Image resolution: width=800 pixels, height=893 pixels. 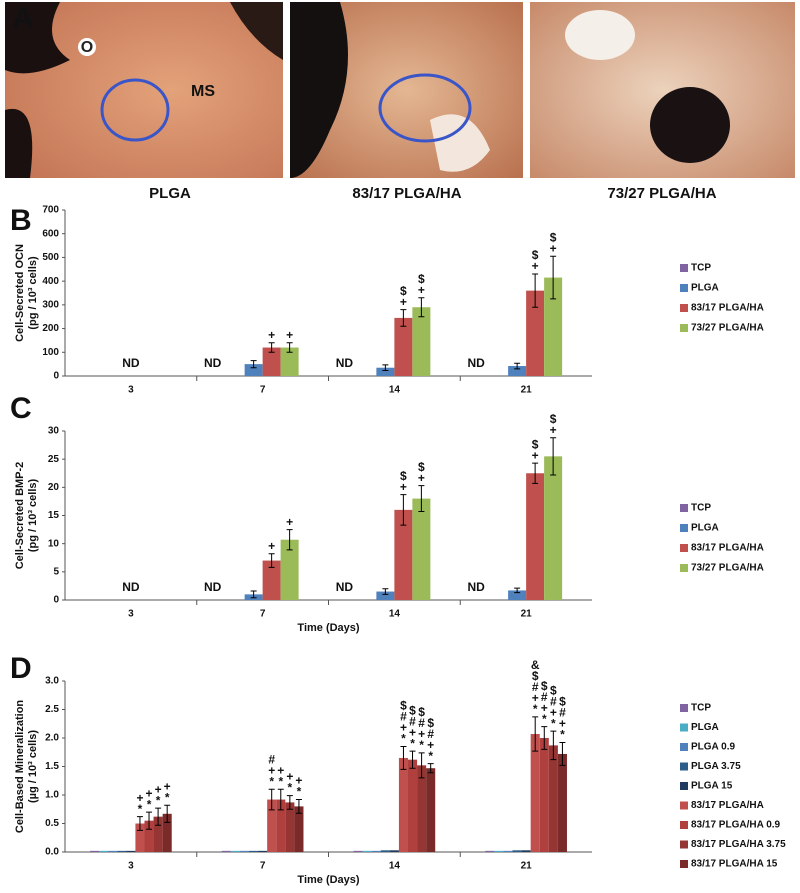 I want to click on x-tick-label: 21, so click(x=527, y=866).